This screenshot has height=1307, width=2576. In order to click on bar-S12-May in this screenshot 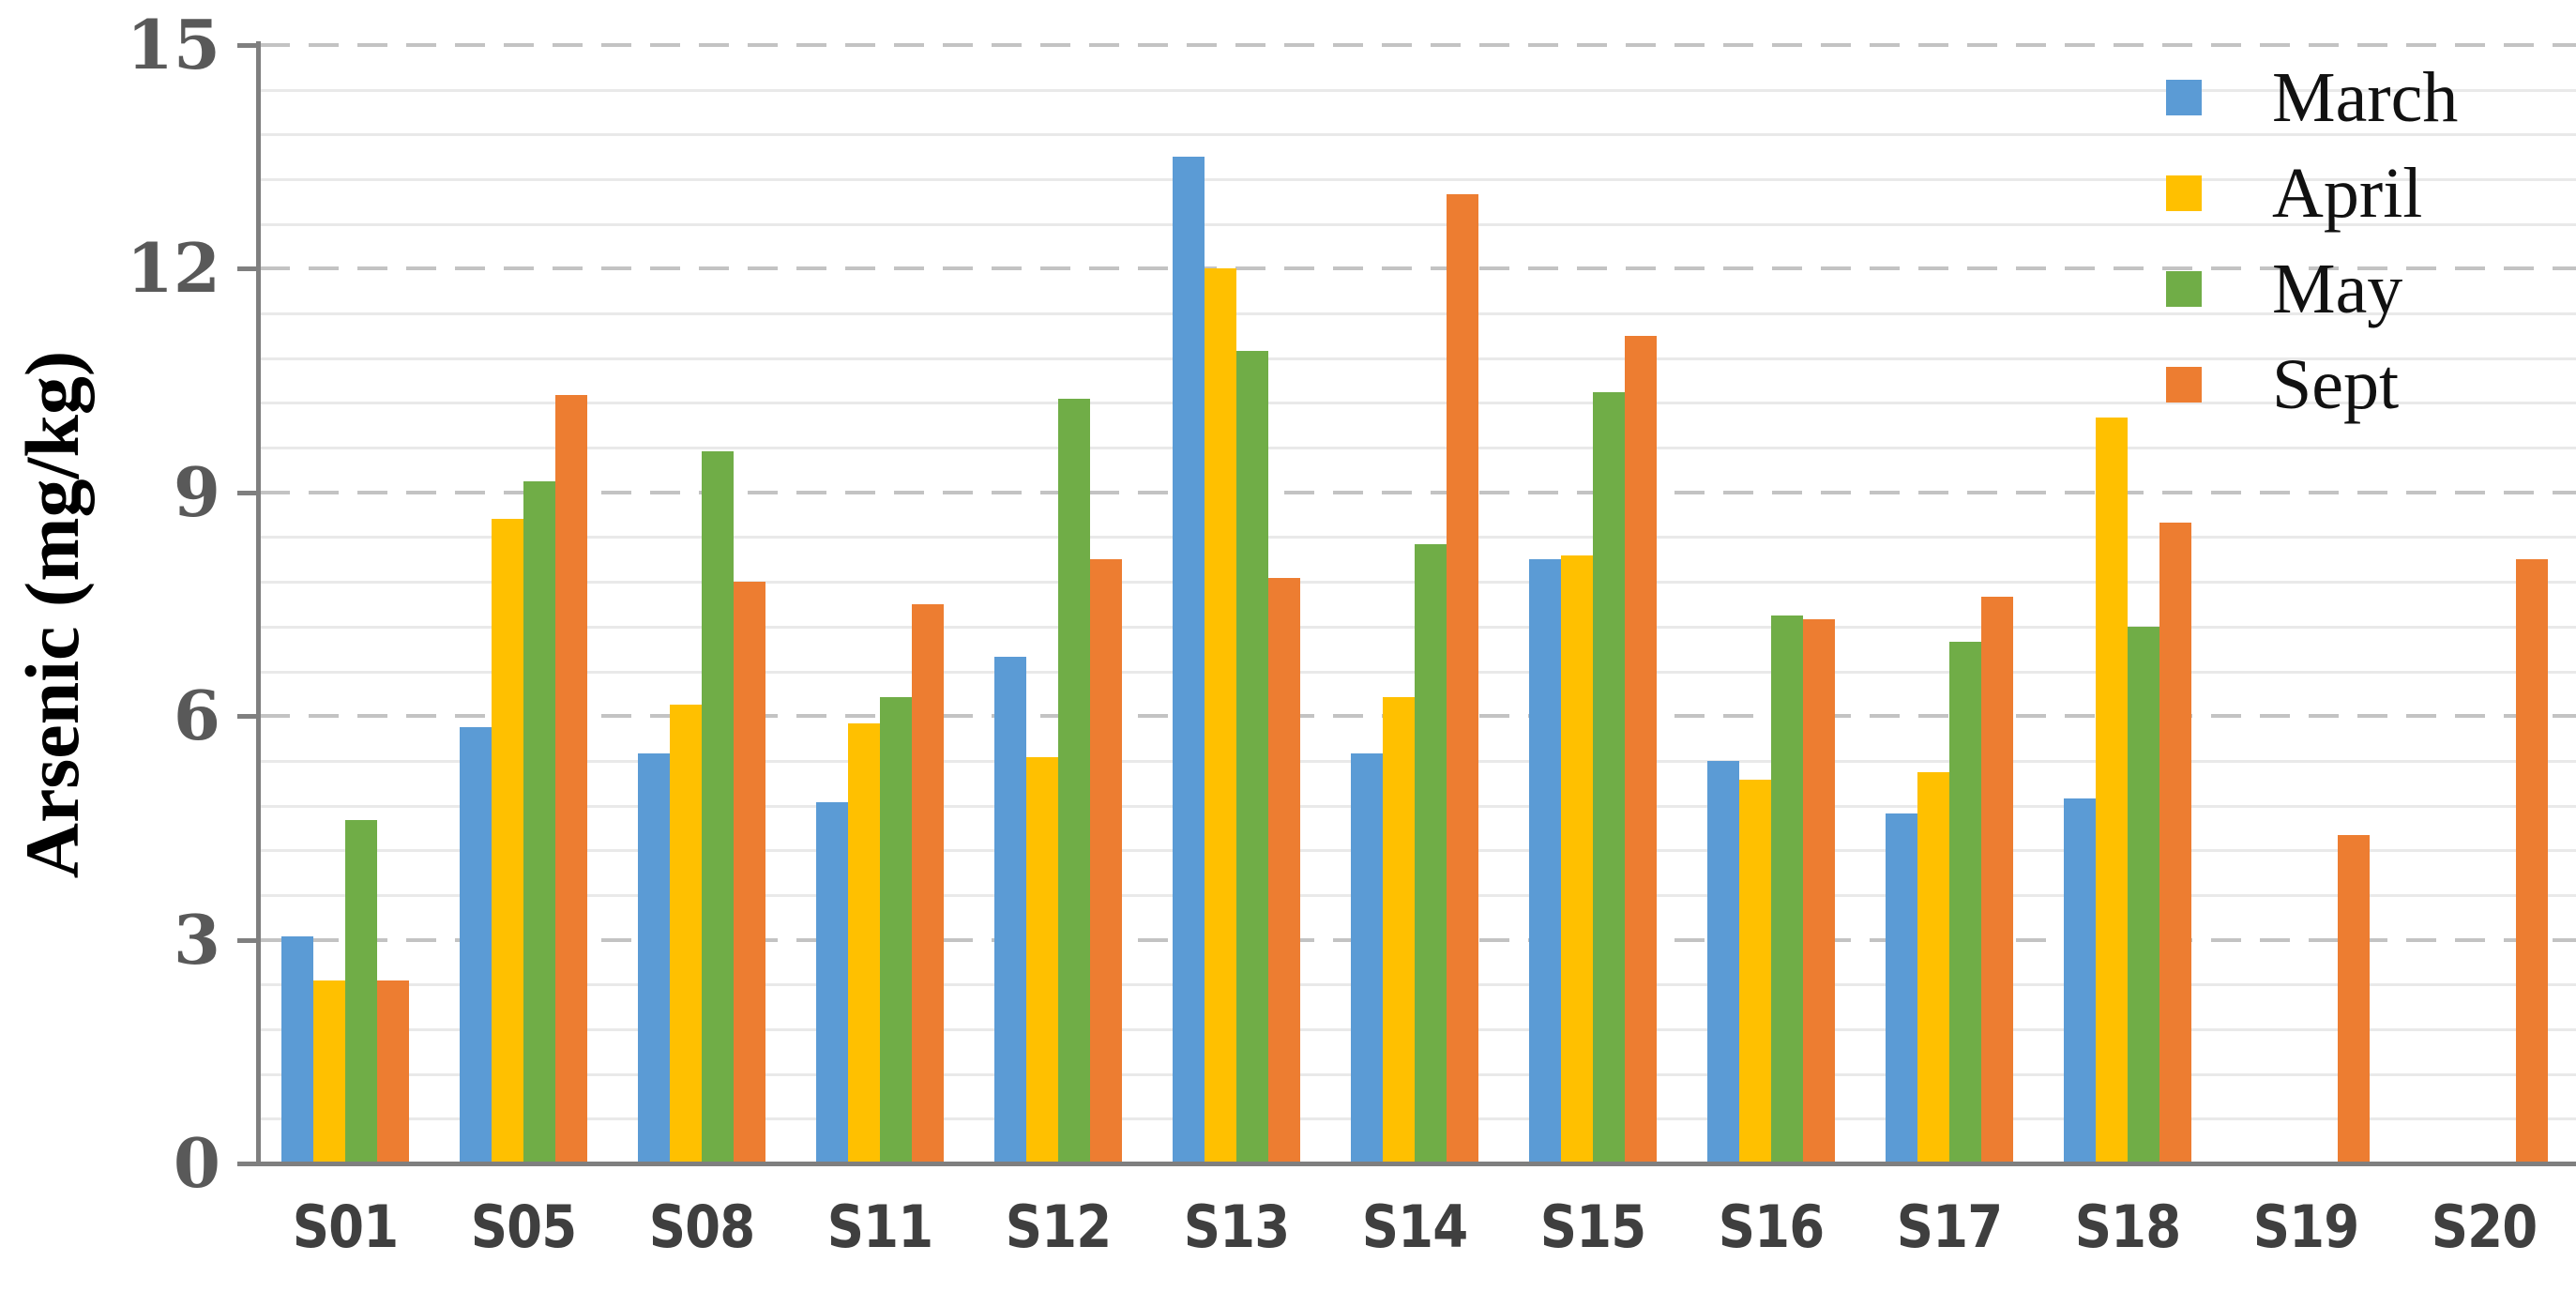, I will do `click(1074, 781)`.